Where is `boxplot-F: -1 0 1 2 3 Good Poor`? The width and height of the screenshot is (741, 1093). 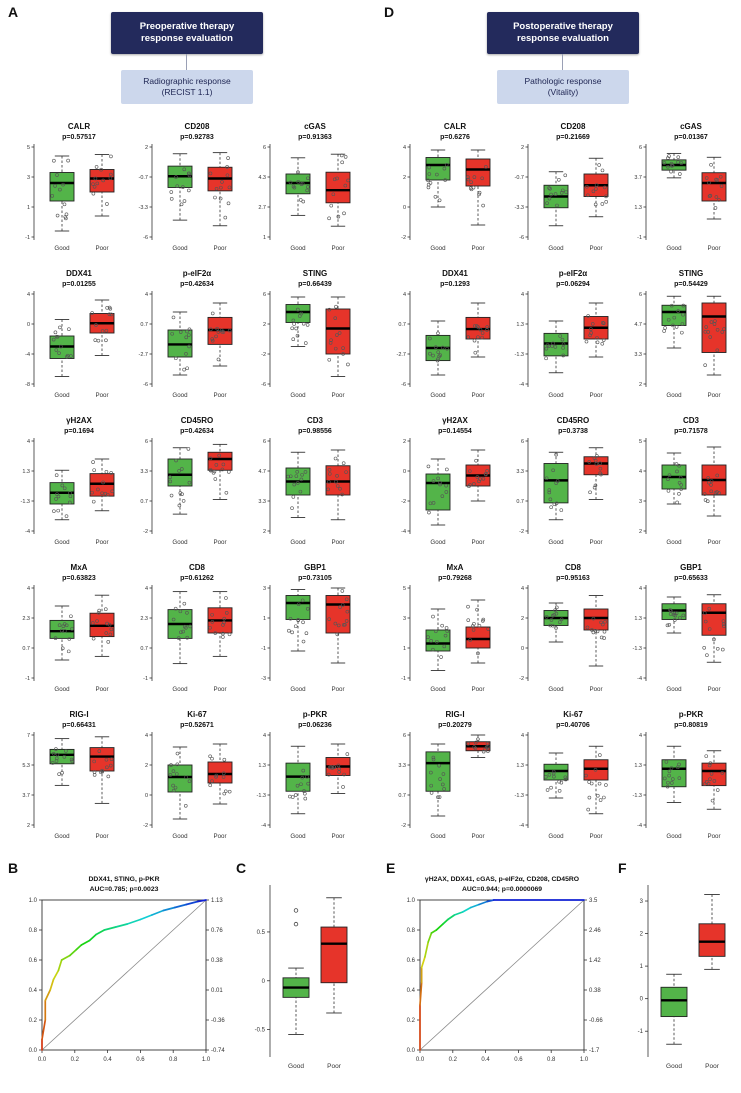
boxplot-F: -1 0 1 2 3 Good Poor is located at coordinates (682, 977).